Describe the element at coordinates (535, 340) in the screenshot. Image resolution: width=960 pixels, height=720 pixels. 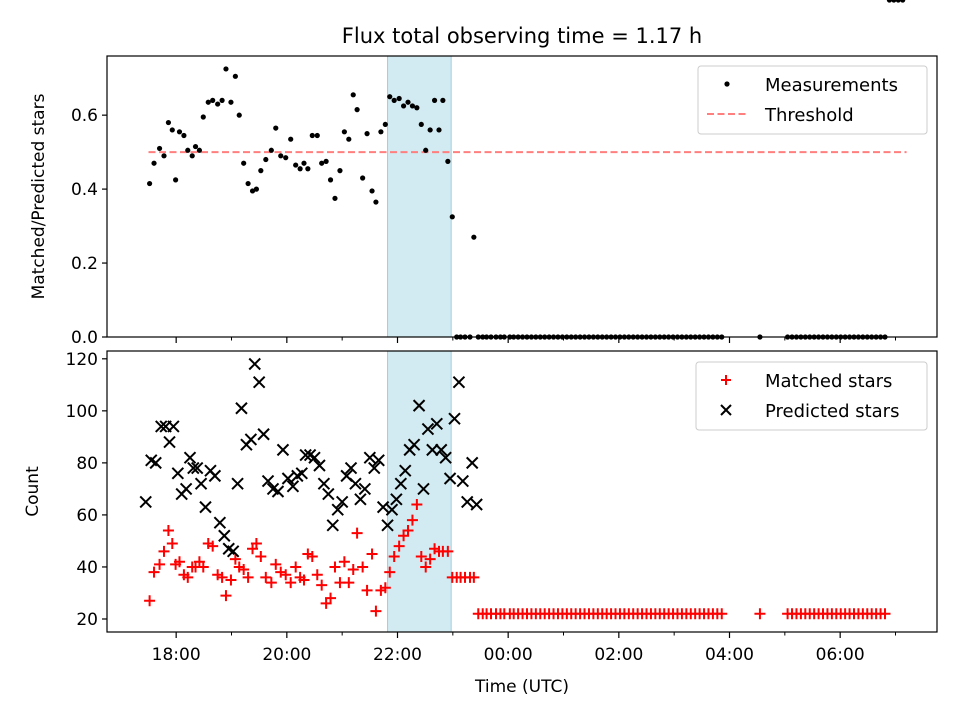
I see `ratio-x-axis` at that location.